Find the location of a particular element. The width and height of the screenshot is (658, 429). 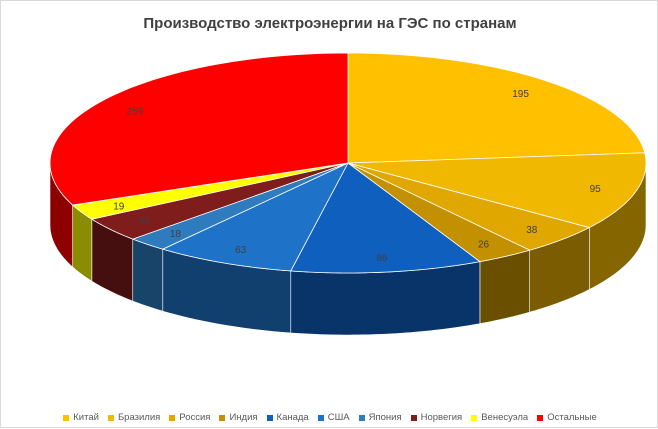

legend-label: США is located at coordinates (338, 417).